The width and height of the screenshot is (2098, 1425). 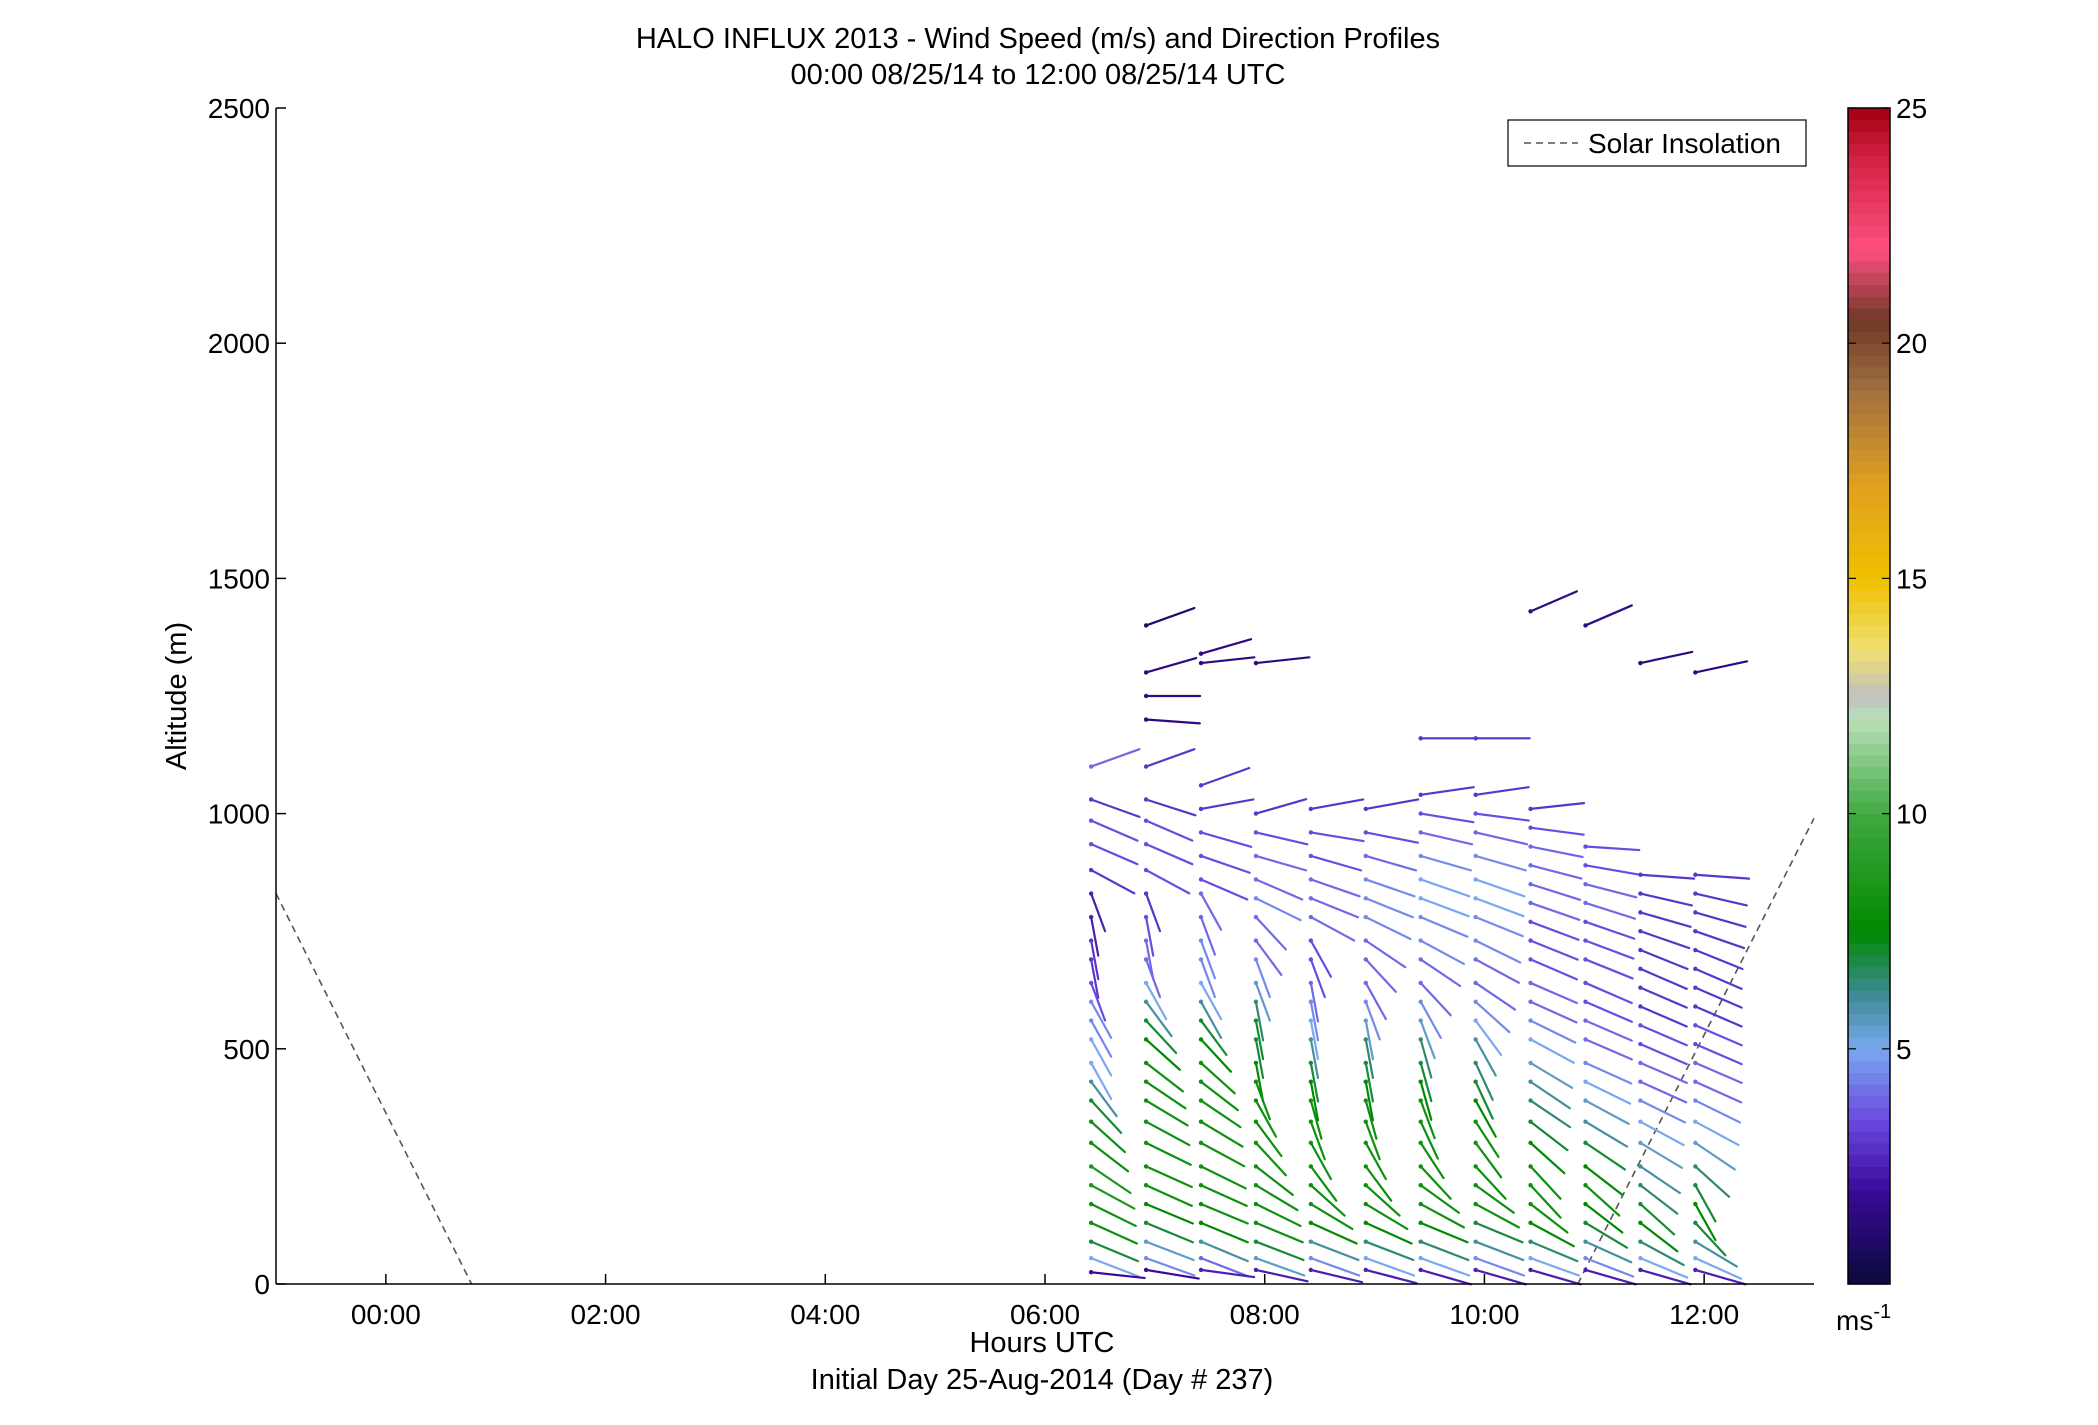 What do you see at coordinates (1045, 1302) in the screenshot?
I see `x-ticks: 00:00 02:00 04:00 06:00 08:00 10:00 12:00` at bounding box center [1045, 1302].